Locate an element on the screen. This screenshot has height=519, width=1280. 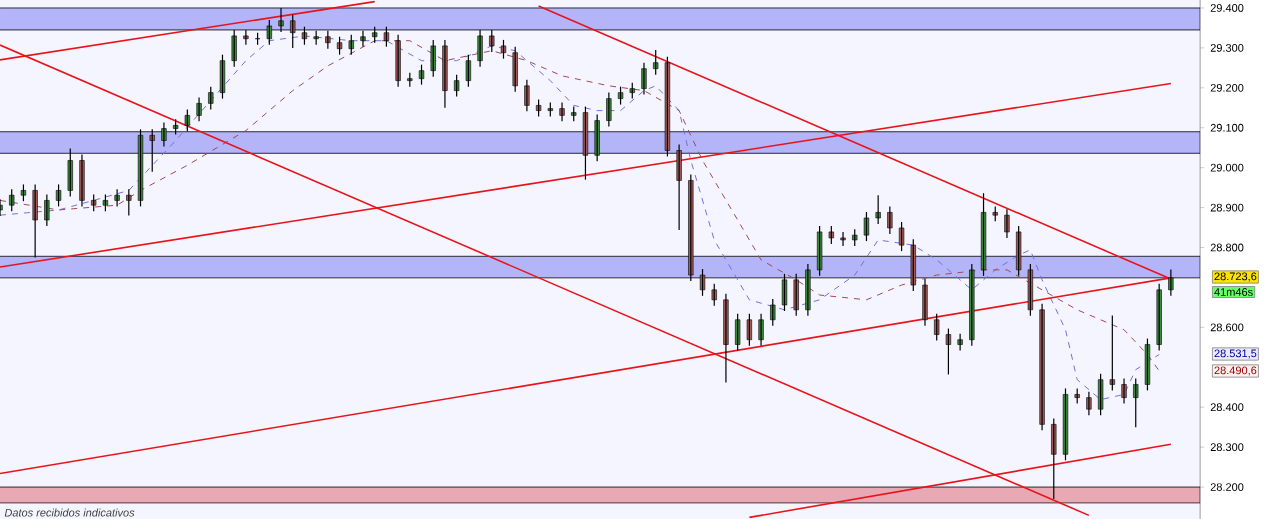
y-tick-label: 28.300 is located at coordinates (1227, 447).